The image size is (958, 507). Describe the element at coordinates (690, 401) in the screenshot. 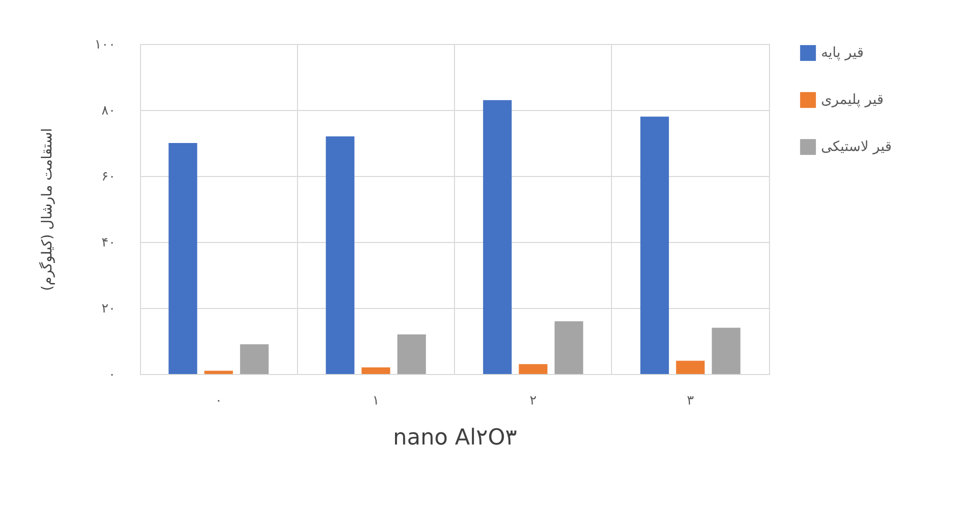

I see `x-tick-label: ۳` at that location.